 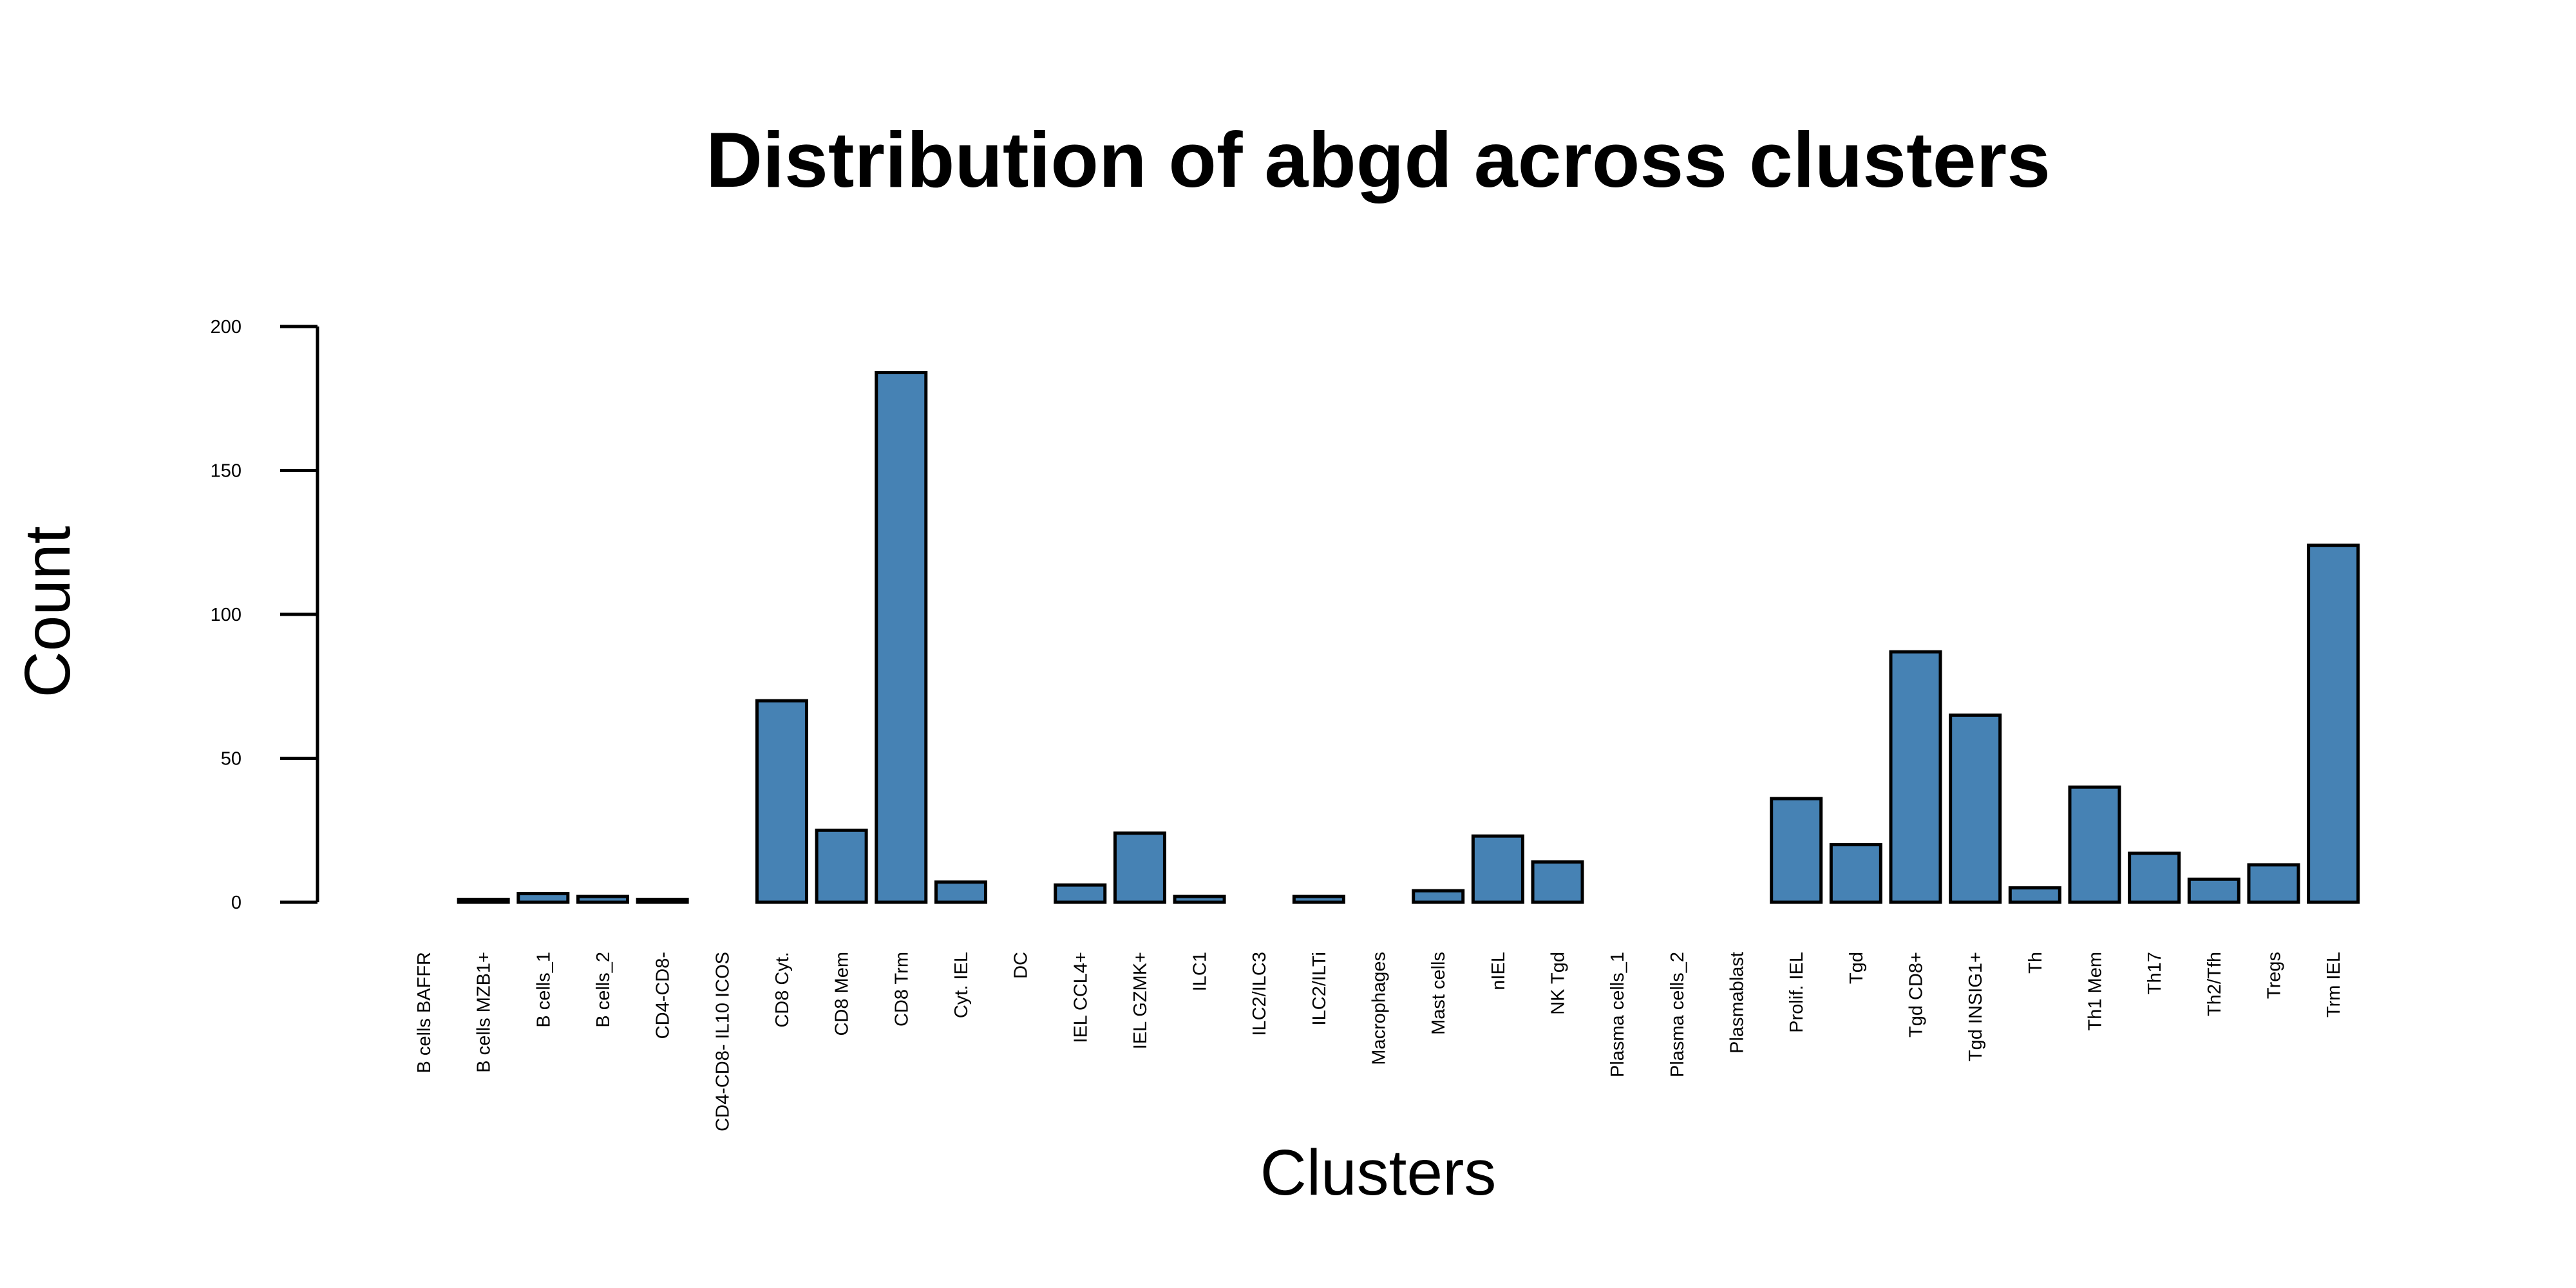 I want to click on x-tick-label: CD8 Mem, so click(x=843, y=994).